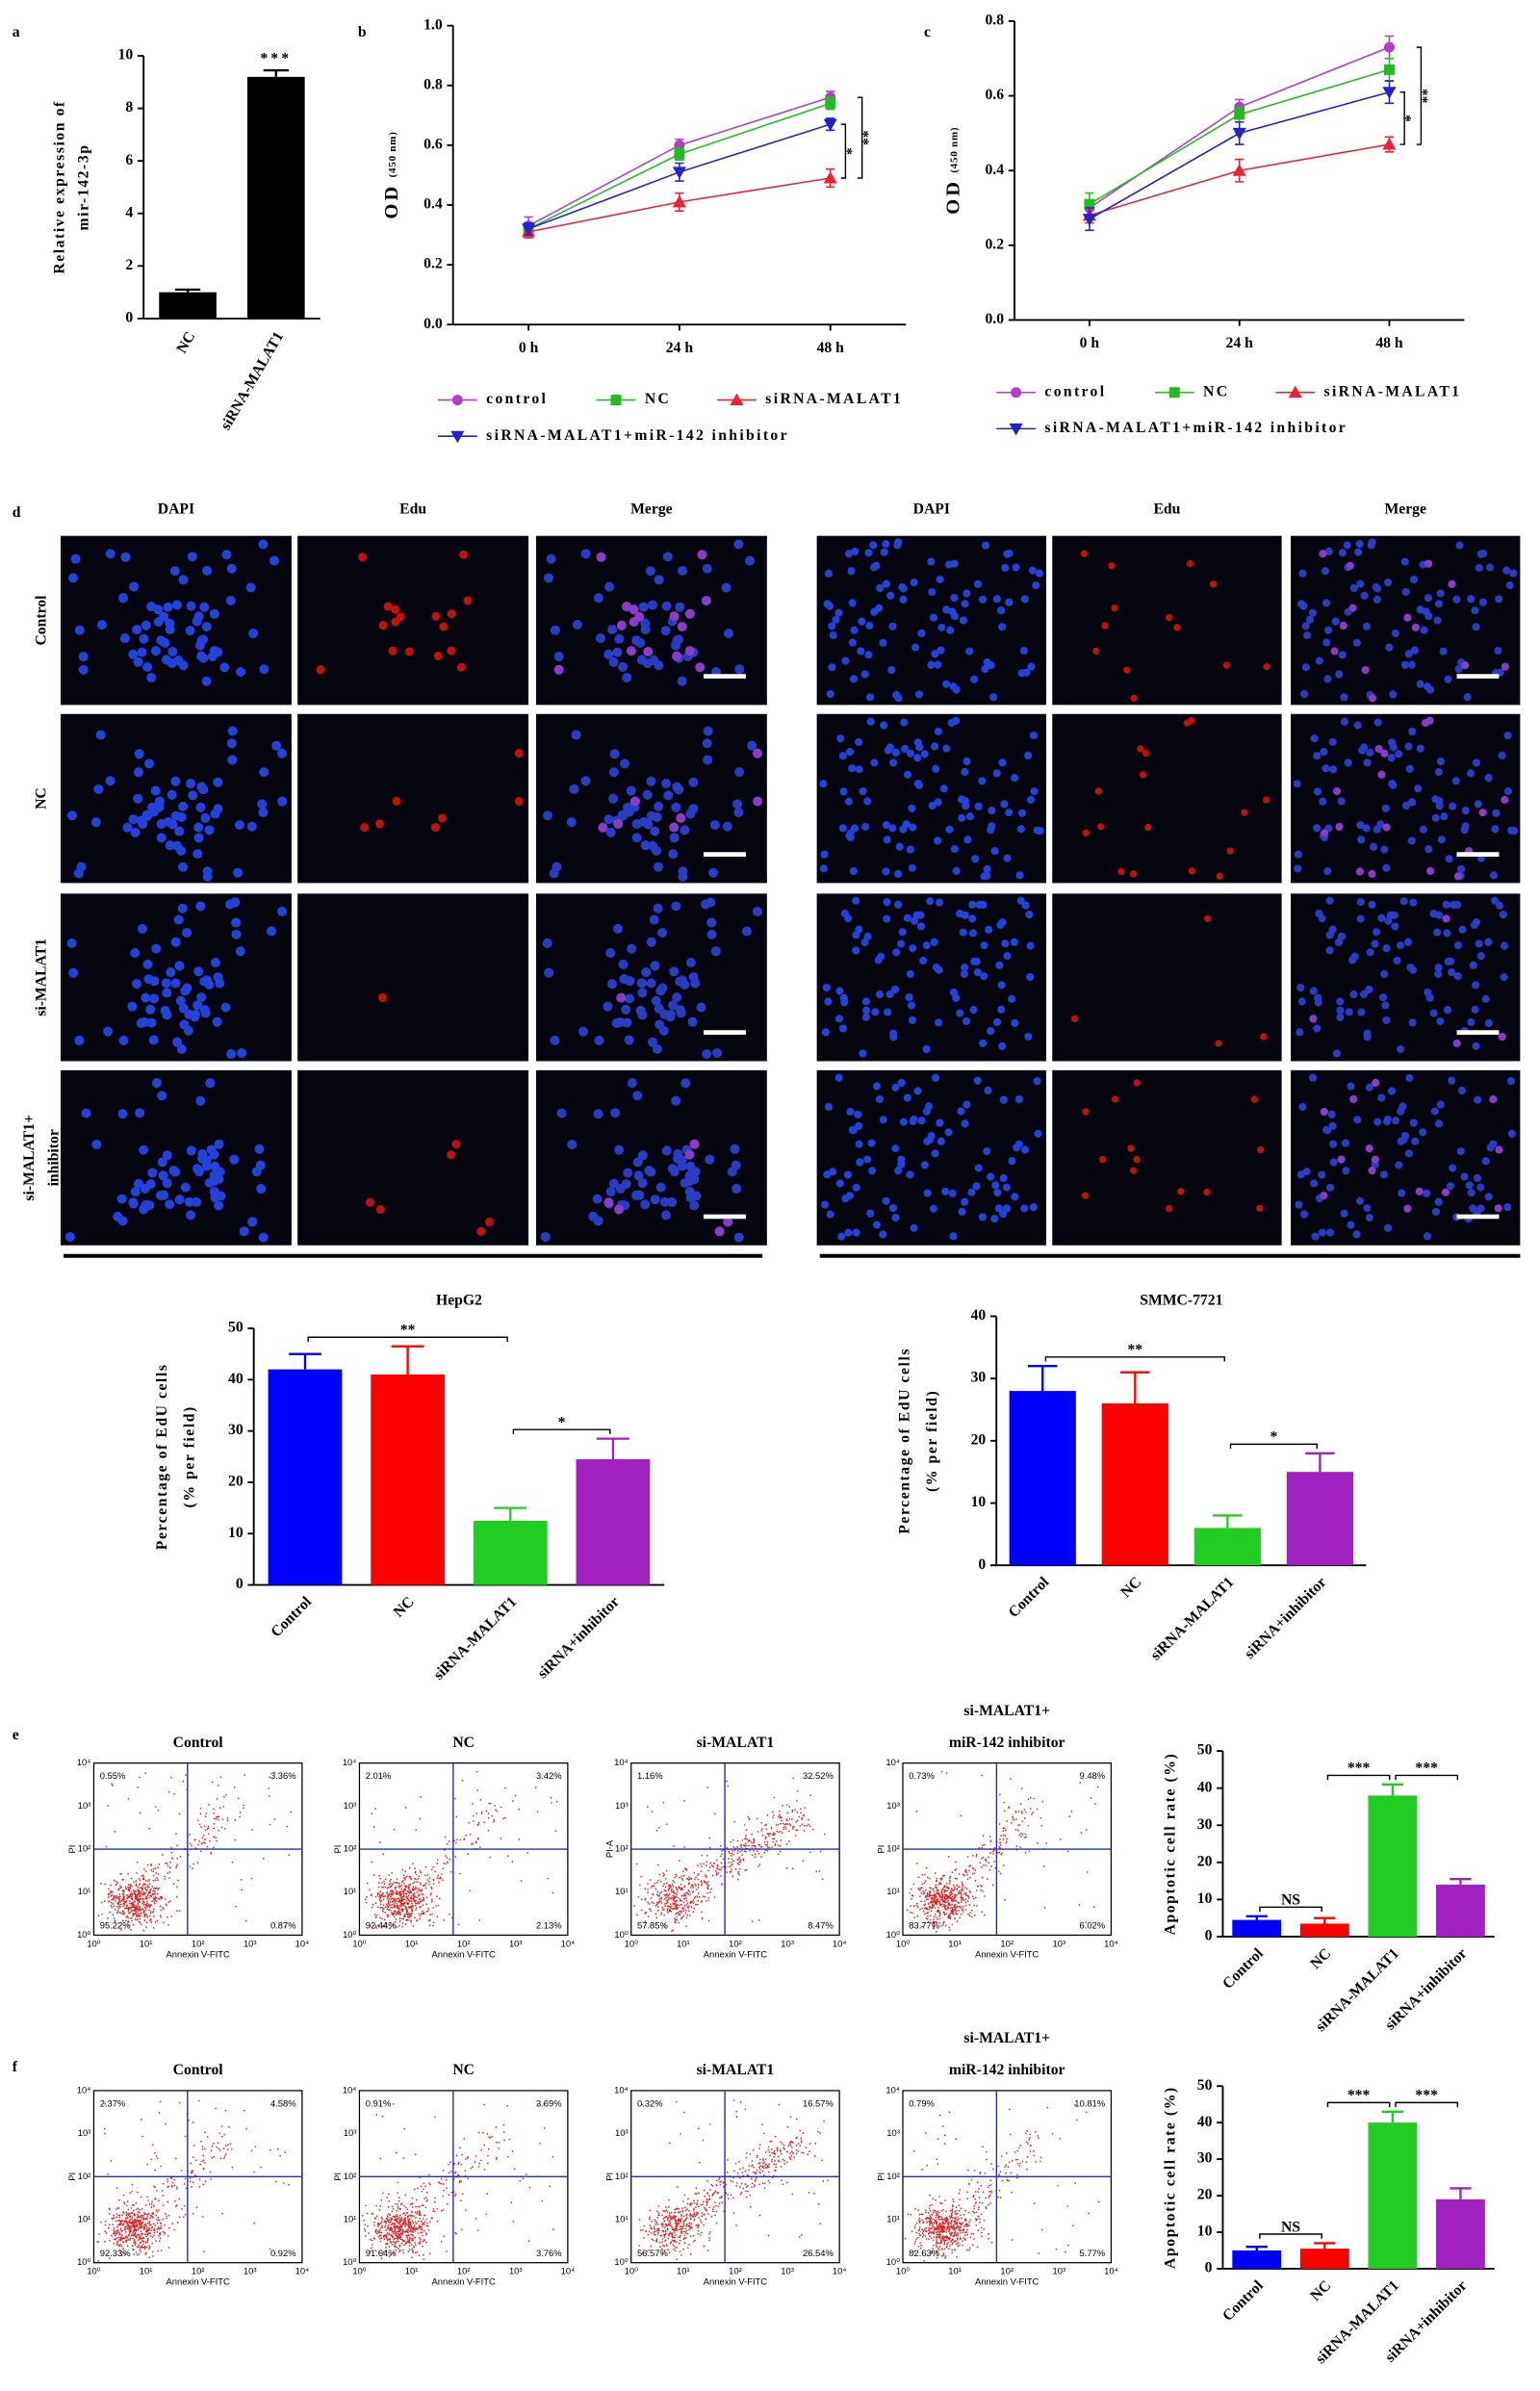  What do you see at coordinates (283, 2103) in the screenshot?
I see `quadrant-percent: 4.58%` at bounding box center [283, 2103].